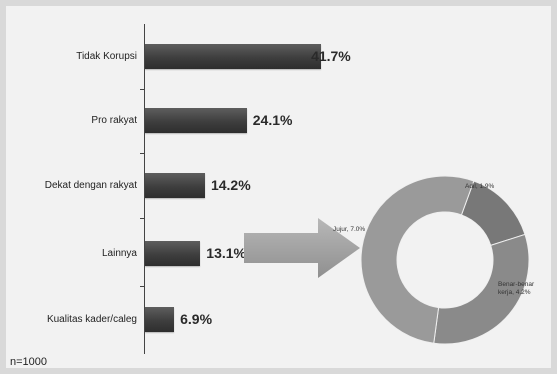 The image size is (557, 374). Describe the element at coordinates (230, 185) in the screenshot. I see `bar-value-label: 14.2%` at that location.